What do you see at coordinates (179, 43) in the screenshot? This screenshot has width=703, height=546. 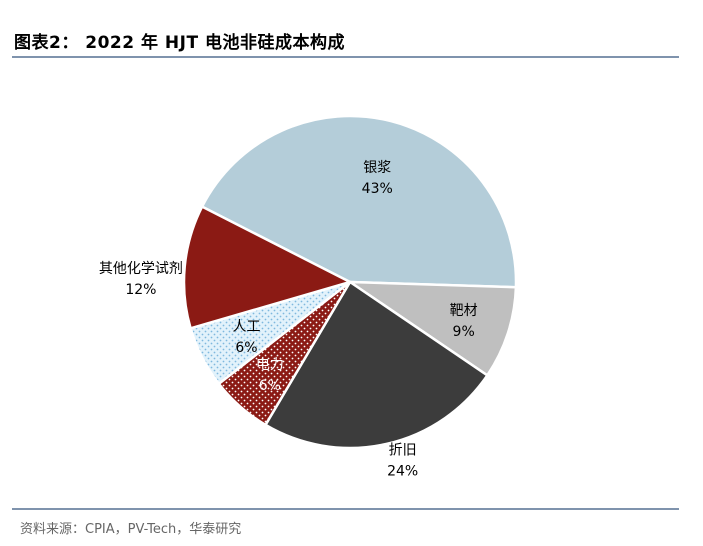 I see `chart-title: 图表2： 2022 年 HJT 电池非硅成本构成` at bounding box center [179, 43].